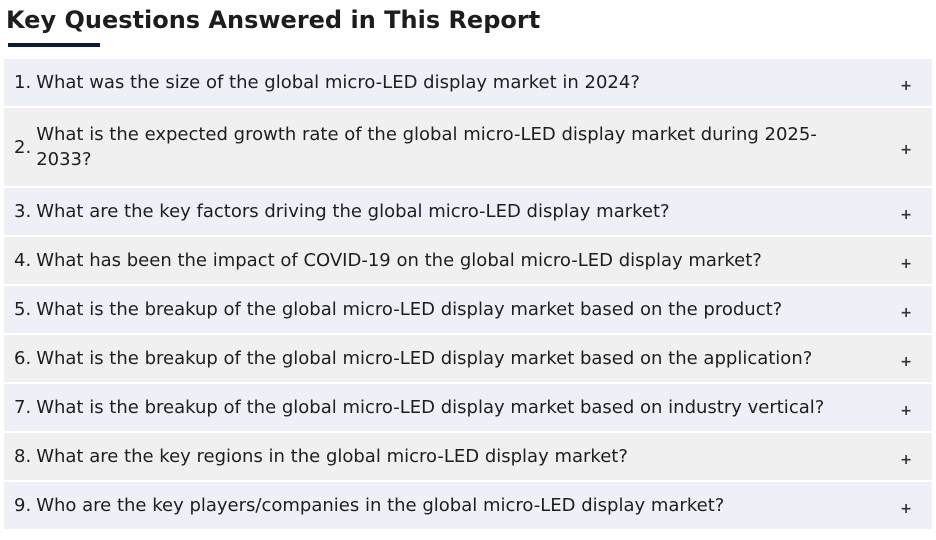  What do you see at coordinates (23, 82) in the screenshot?
I see `faq-number: 1.` at bounding box center [23, 82].